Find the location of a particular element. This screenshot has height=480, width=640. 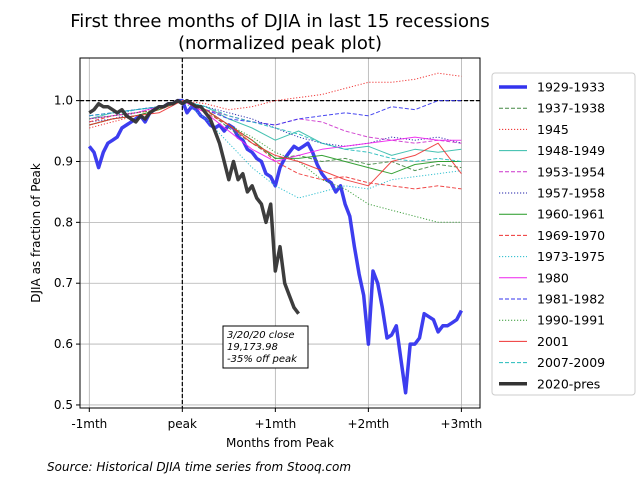

chart-title-line2: (normalized peak plot) is located at coordinates (280, 43).